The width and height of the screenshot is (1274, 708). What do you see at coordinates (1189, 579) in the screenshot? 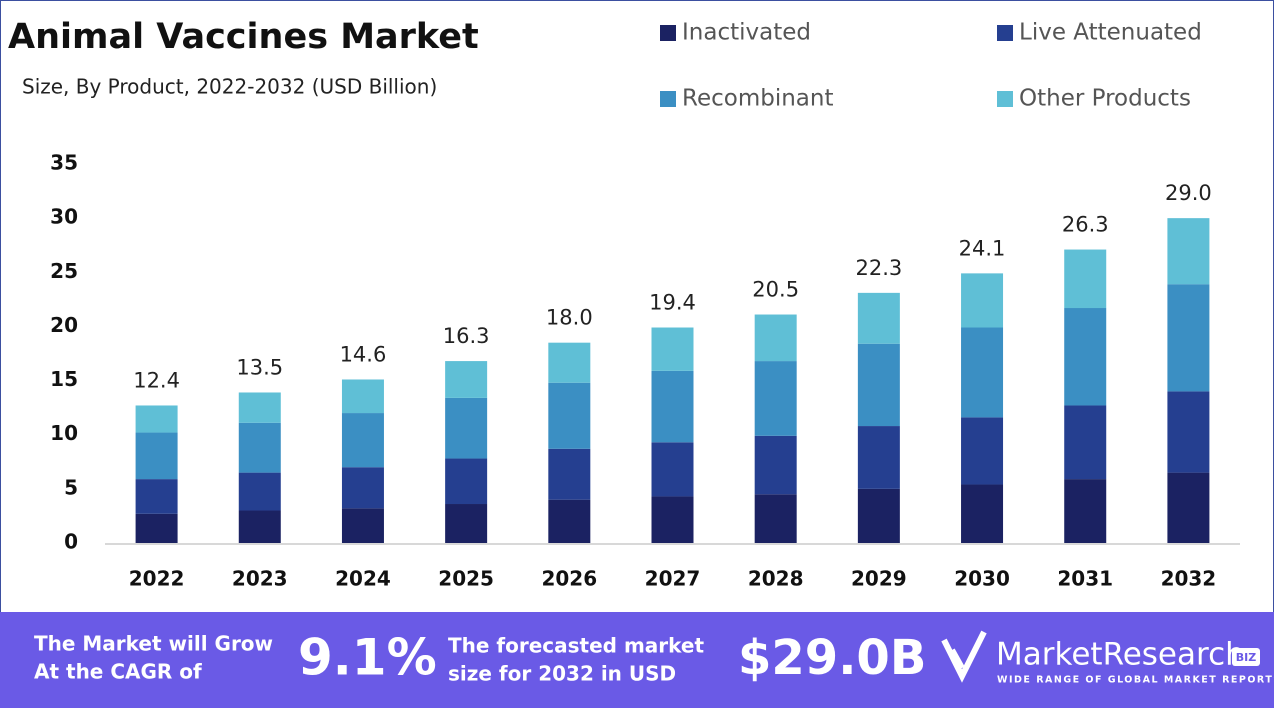
I see `x-tick-label: 2032` at bounding box center [1189, 579].